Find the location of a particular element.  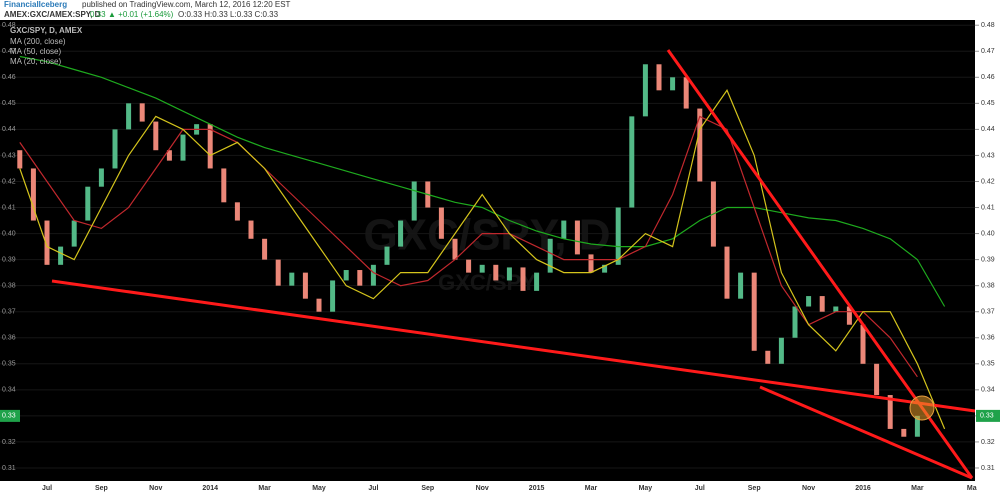

change: ▲ +0.01 (+1.64%) is located at coordinates (141, 14).